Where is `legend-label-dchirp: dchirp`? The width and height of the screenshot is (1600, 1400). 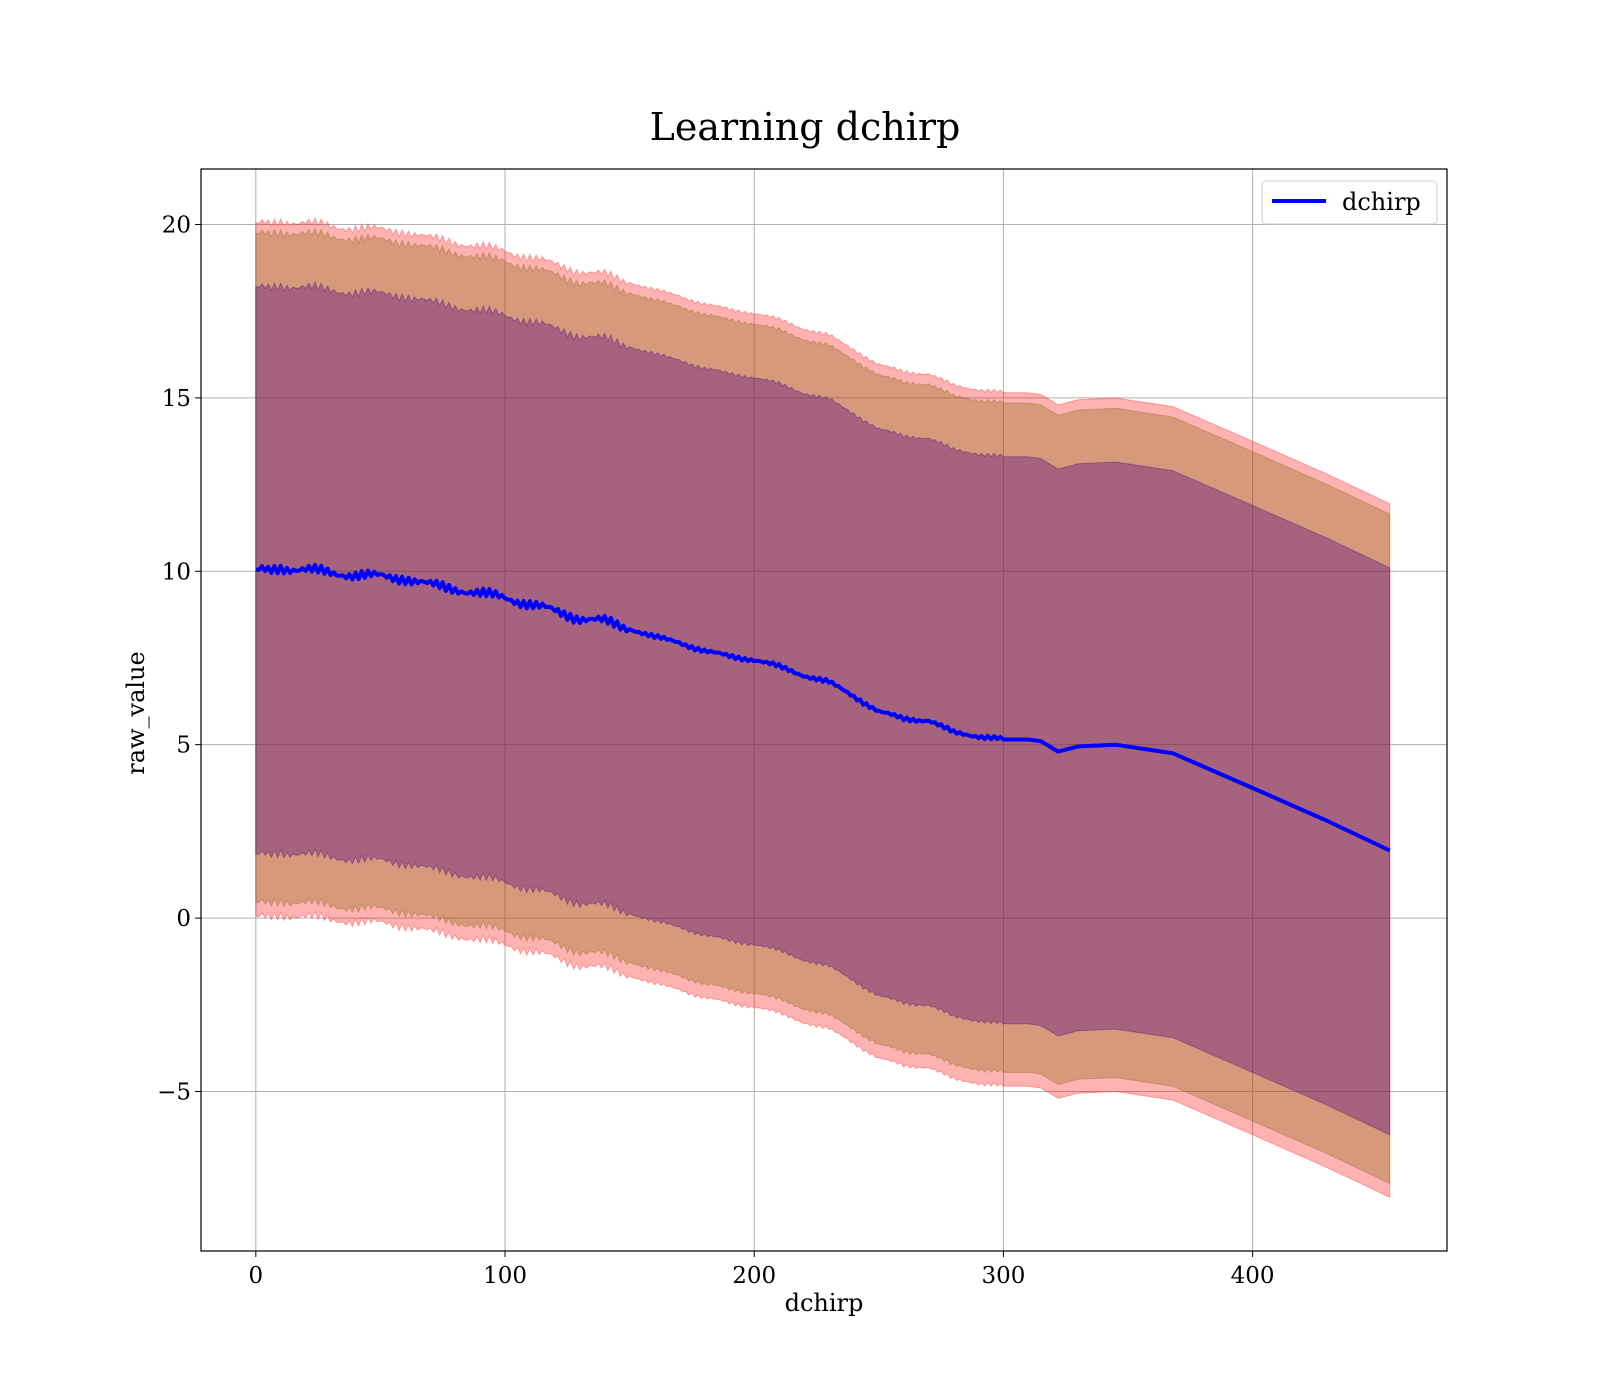 legend-label-dchirp: dchirp is located at coordinates (1381, 202).